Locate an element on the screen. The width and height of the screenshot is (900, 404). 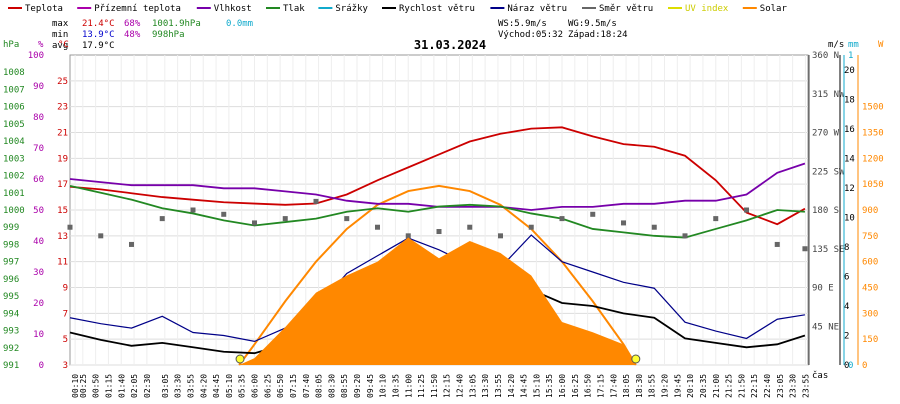
pressure-tick-11: 1002 is located at coordinates (14, 177).